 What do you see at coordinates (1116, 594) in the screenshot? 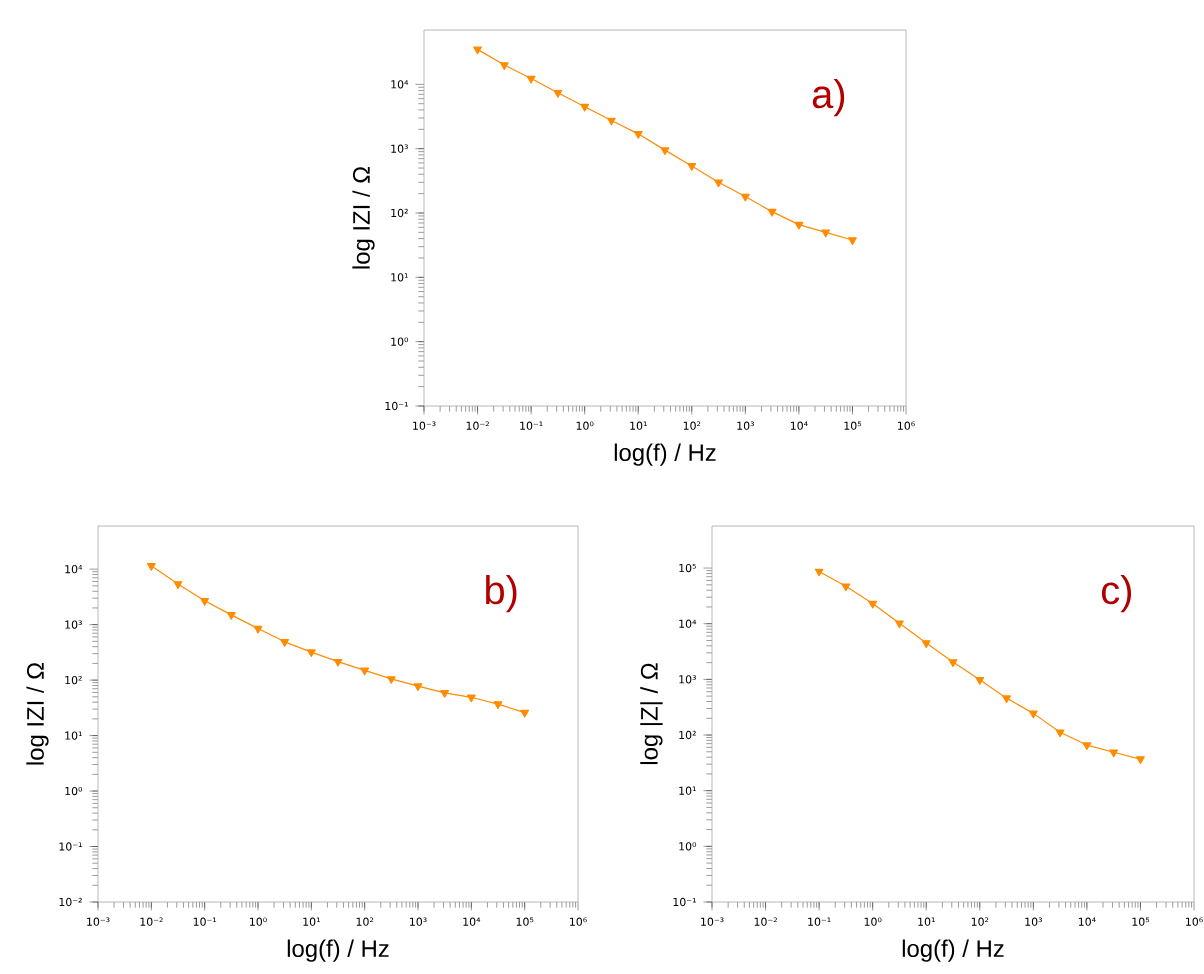
I see `annotation: c)` at bounding box center [1116, 594].